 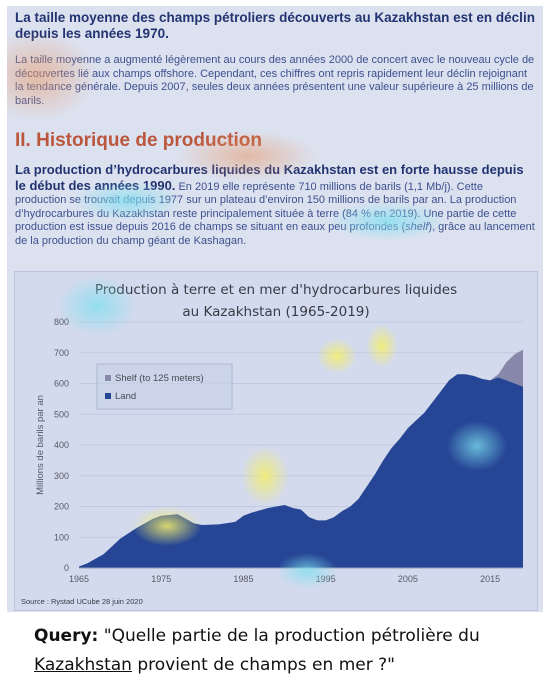 I want to click on y-tick-label: 700, so click(x=61, y=353).